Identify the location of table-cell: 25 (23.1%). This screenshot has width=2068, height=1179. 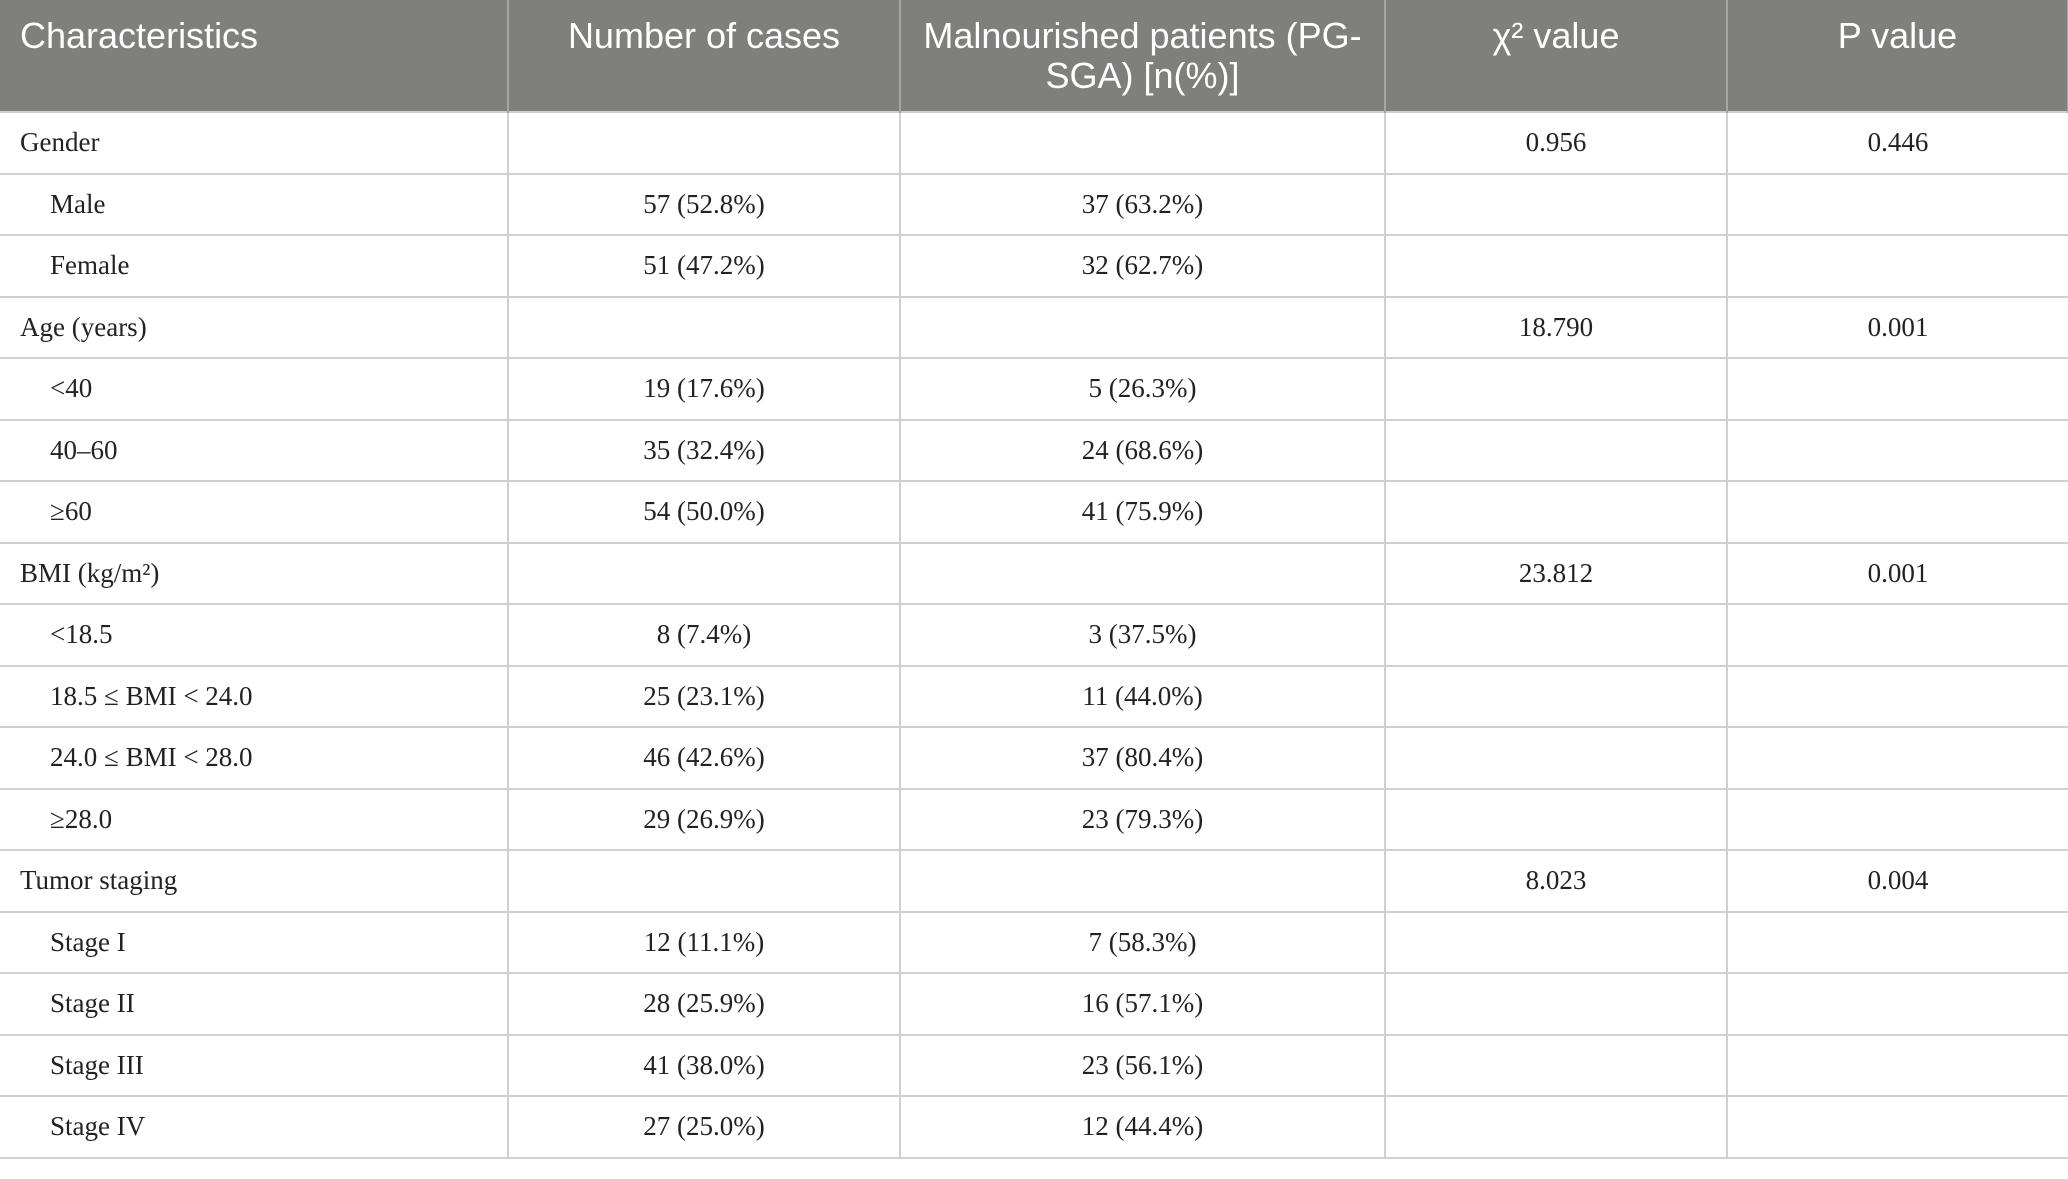
(704, 696).